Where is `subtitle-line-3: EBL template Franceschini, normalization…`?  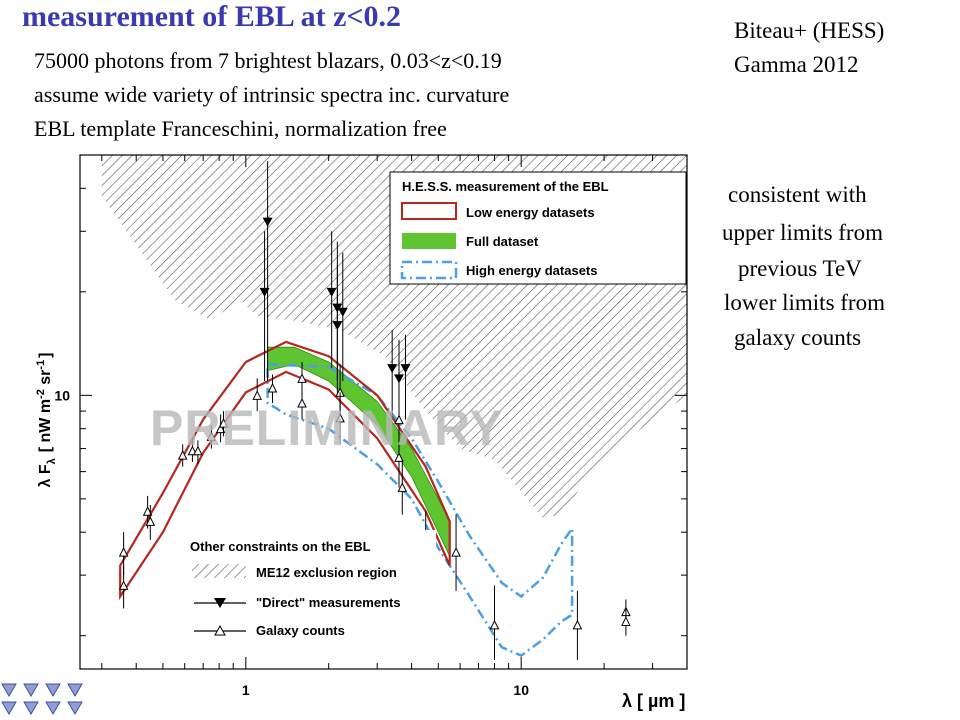
subtitle-line-3: EBL template Franceschini, normalization… is located at coordinates (240, 128).